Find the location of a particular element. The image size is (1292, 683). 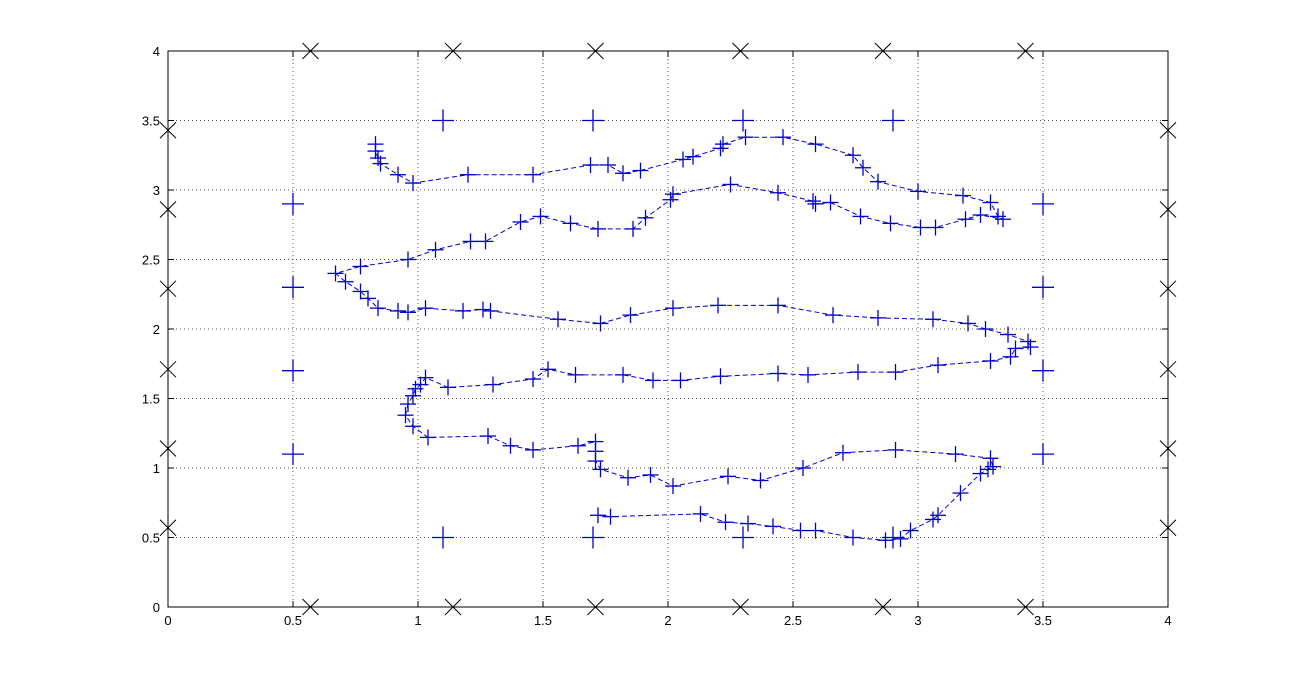

x-tick-label: 0 is located at coordinates (167, 620).